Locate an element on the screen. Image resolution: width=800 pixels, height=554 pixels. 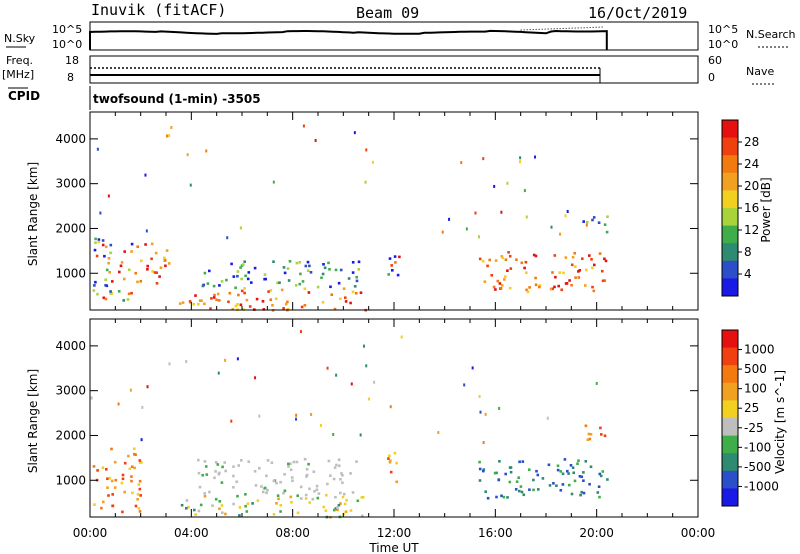
nsky-trace is located at coordinates (348, 39).